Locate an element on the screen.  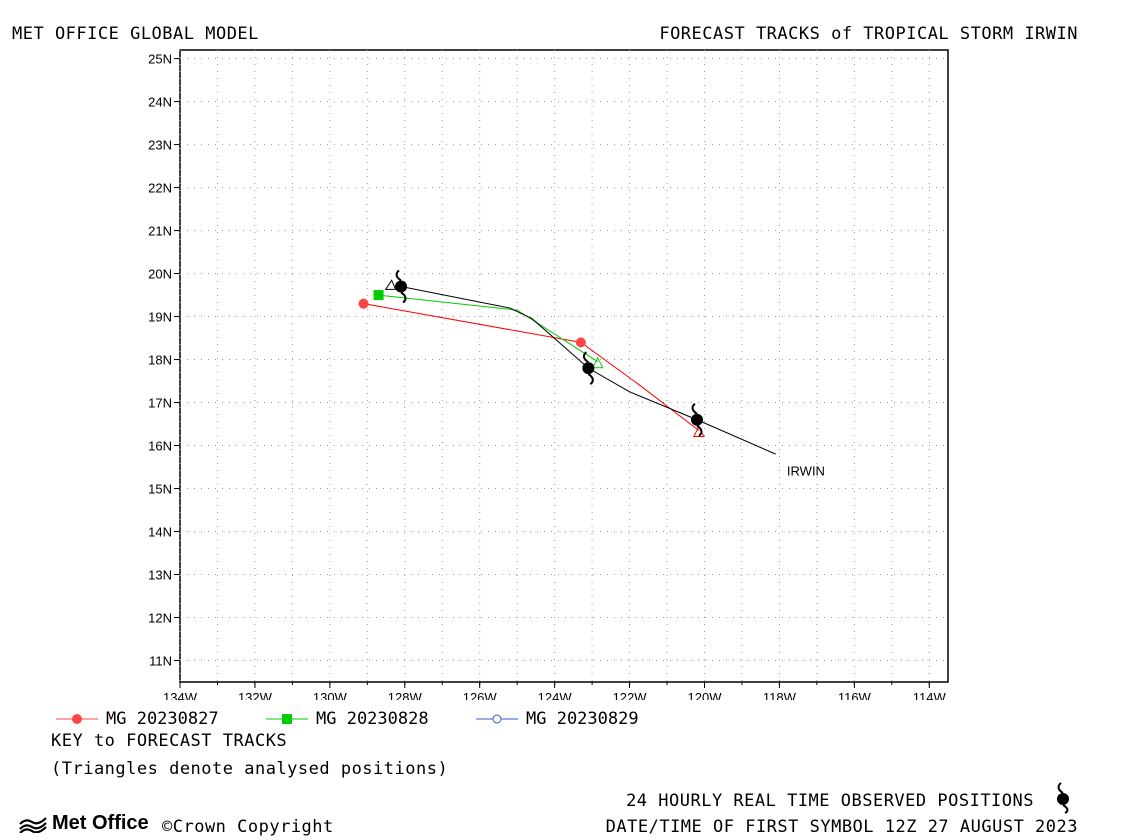
lon-tick-label: 120W is located at coordinates (705, 695).